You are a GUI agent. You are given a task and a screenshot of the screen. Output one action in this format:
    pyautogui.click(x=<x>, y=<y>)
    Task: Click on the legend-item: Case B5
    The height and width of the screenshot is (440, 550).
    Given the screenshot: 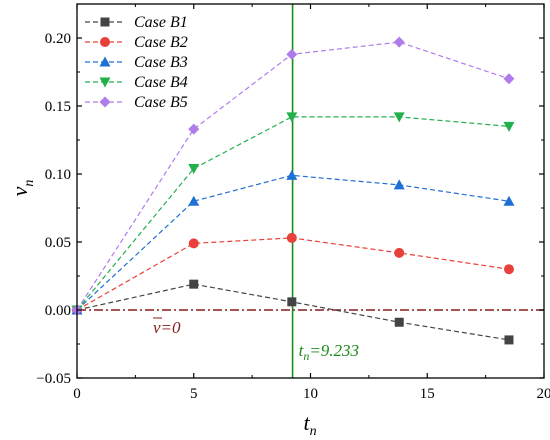 What is the action you would take?
    pyautogui.click(x=136, y=102)
    